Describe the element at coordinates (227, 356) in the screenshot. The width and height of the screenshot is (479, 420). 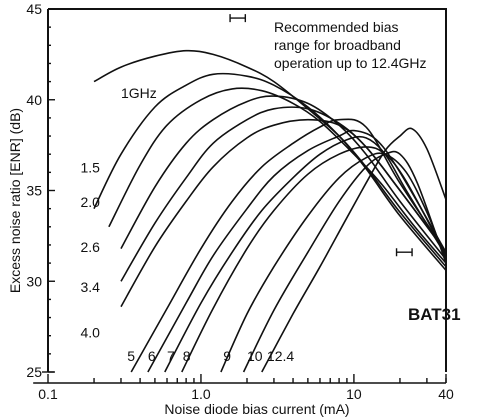
I see `series-label: 9` at that location.